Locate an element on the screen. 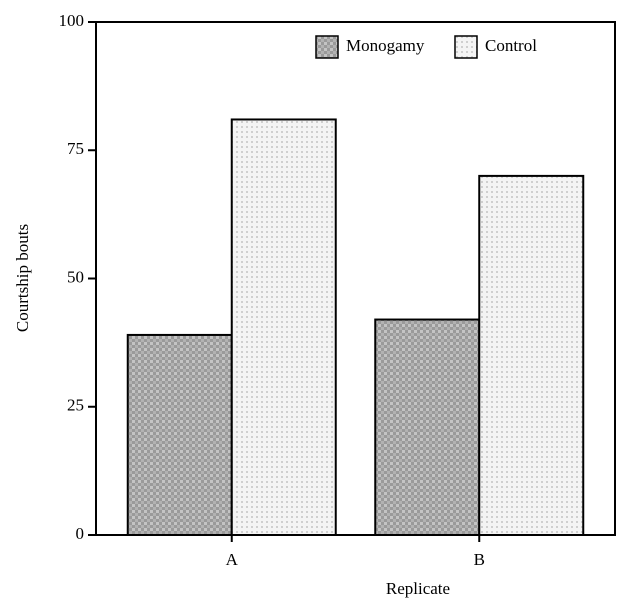 This screenshot has width=628, height=600. x-tick-label: B is located at coordinates (479, 559).